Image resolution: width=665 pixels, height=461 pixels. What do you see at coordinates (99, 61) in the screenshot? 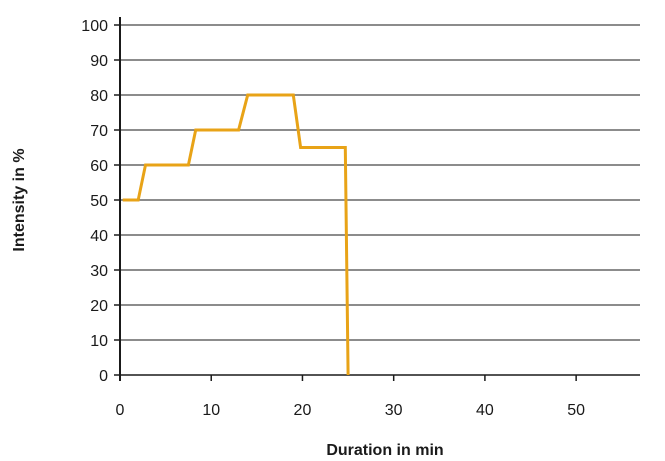
I see `y-tick-label-90: 90` at bounding box center [99, 61].